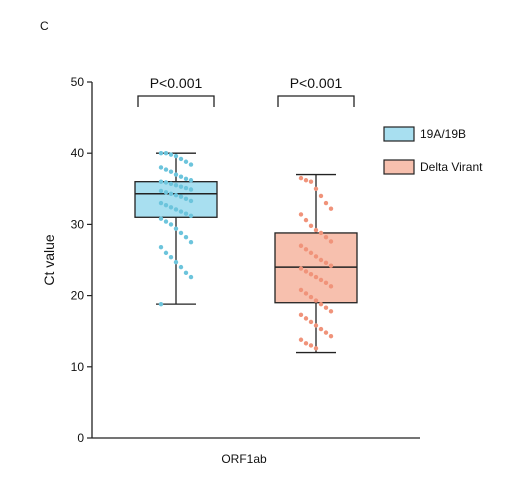 Image resolution: width=506 pixels, height=486 pixels. What do you see at coordinates (433, 167) in the screenshot?
I see `legend-item: Delta Virant` at bounding box center [433, 167].